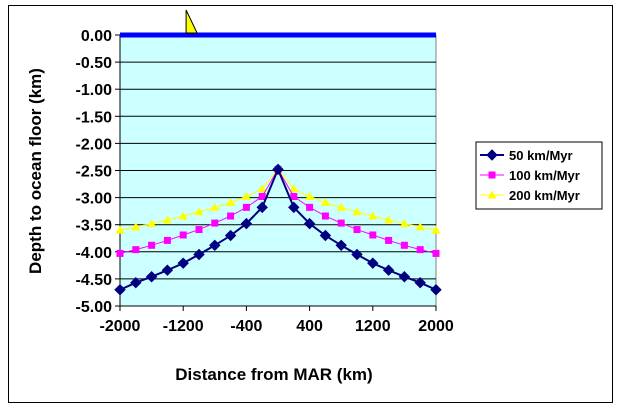 The image size is (623, 413). I want to click on legend: 50 km/Myr 100 km/Myr 200 km/Myr, so click(539, 175).